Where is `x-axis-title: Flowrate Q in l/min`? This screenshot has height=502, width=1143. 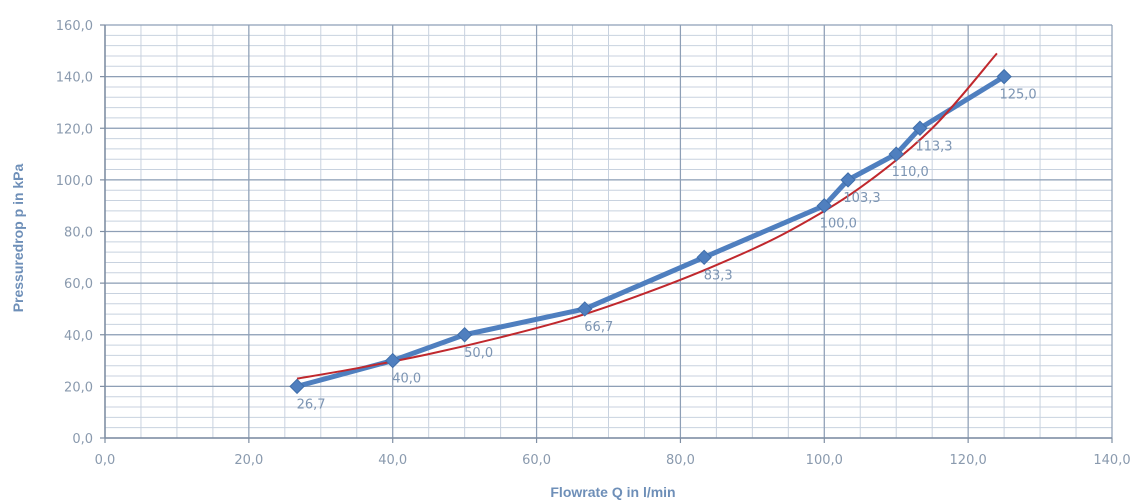
x-axis-title: Flowrate Q in l/min is located at coordinates (612, 492).